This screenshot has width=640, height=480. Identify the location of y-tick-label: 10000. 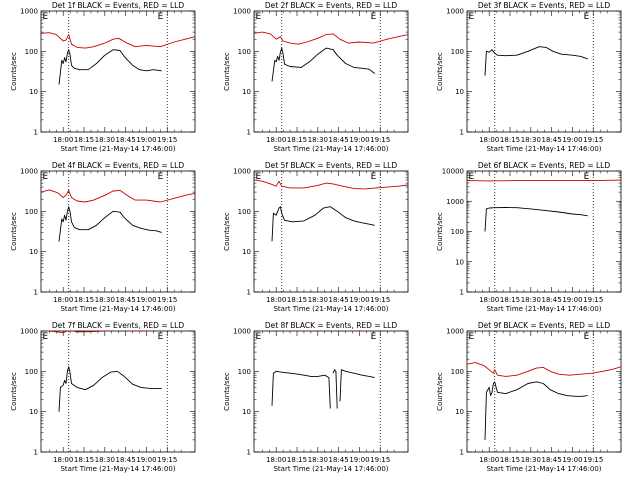
(453, 172).